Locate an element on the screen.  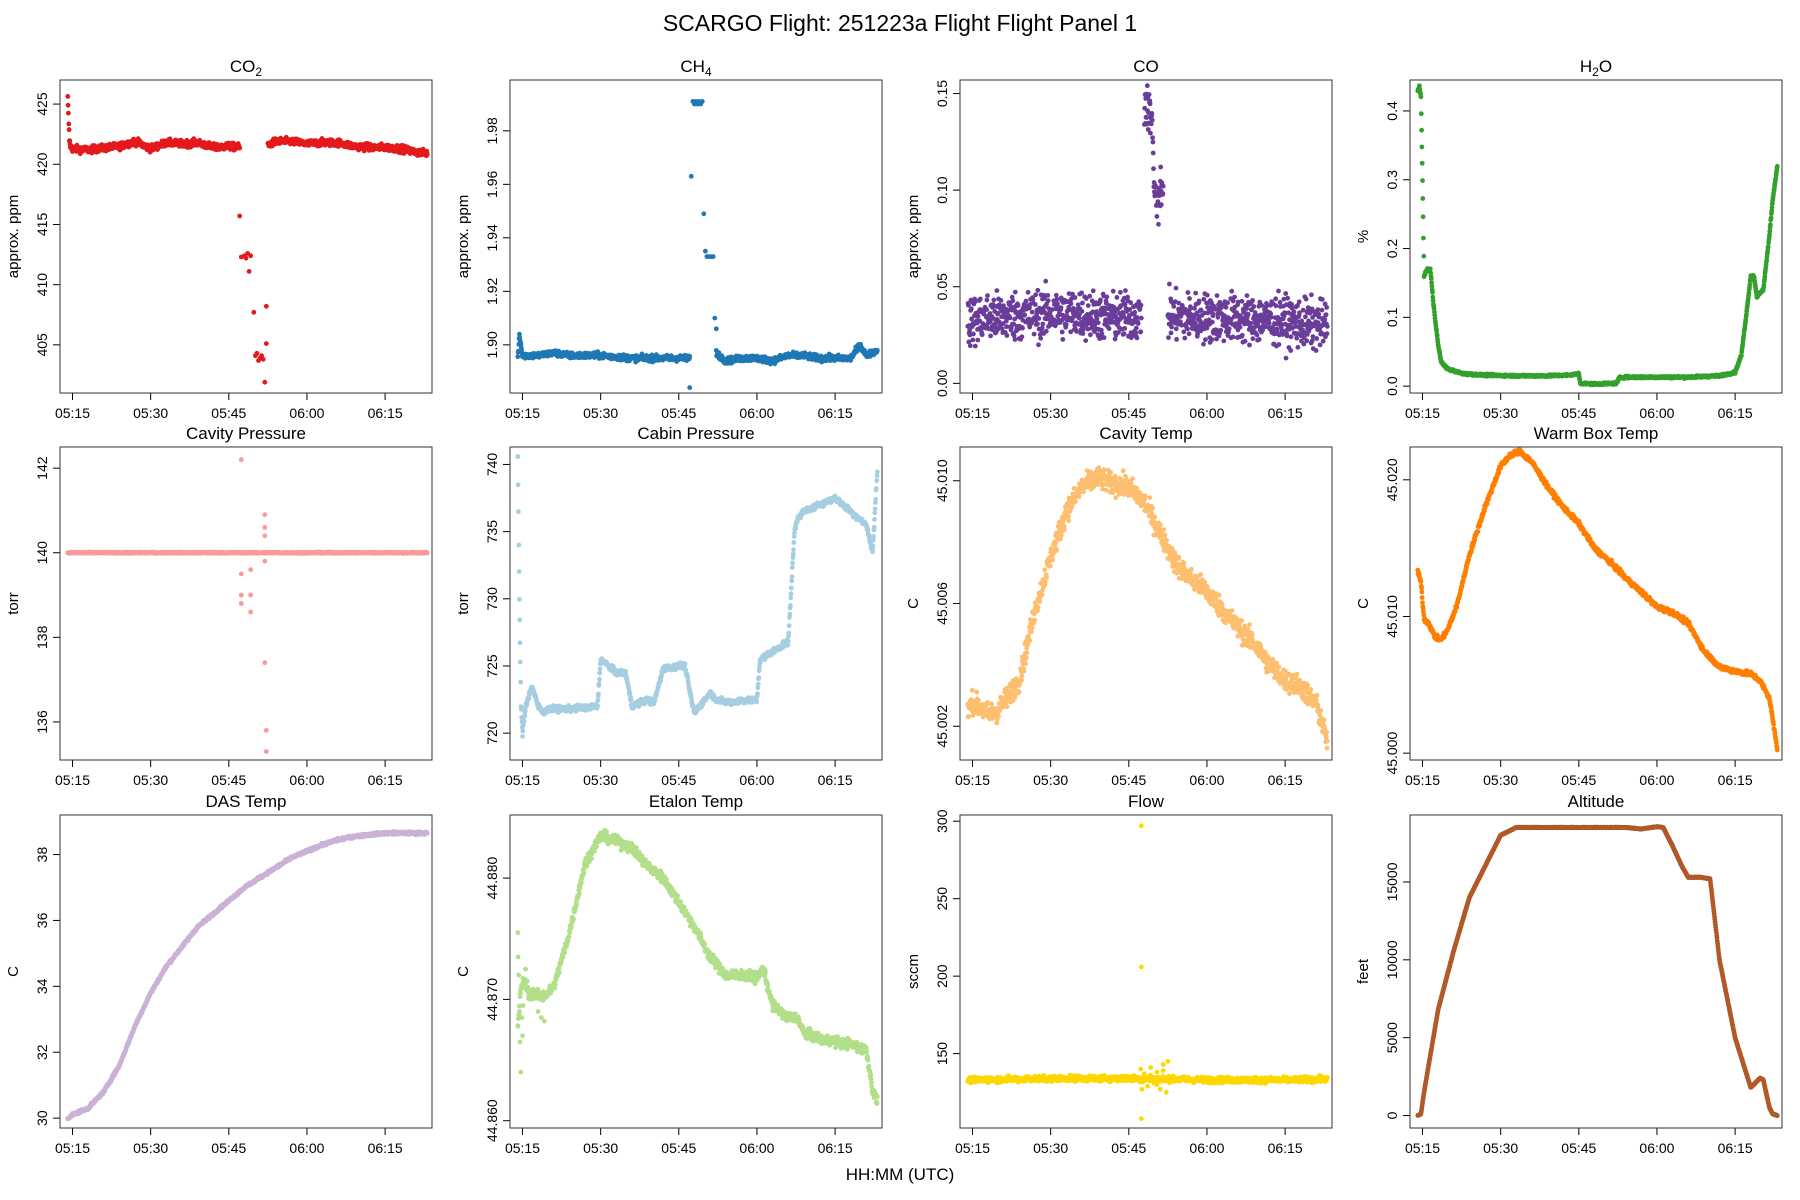
y-tick-label: 136 is located at coordinates (42, 722).